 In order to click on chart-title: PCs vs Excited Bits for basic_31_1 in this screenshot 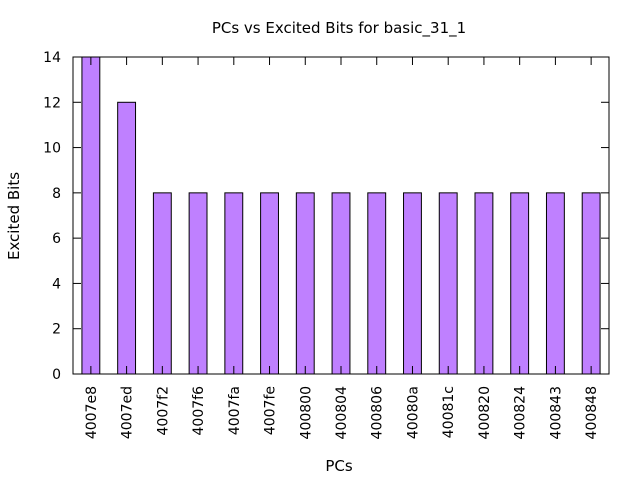, I will do `click(339, 28)`.